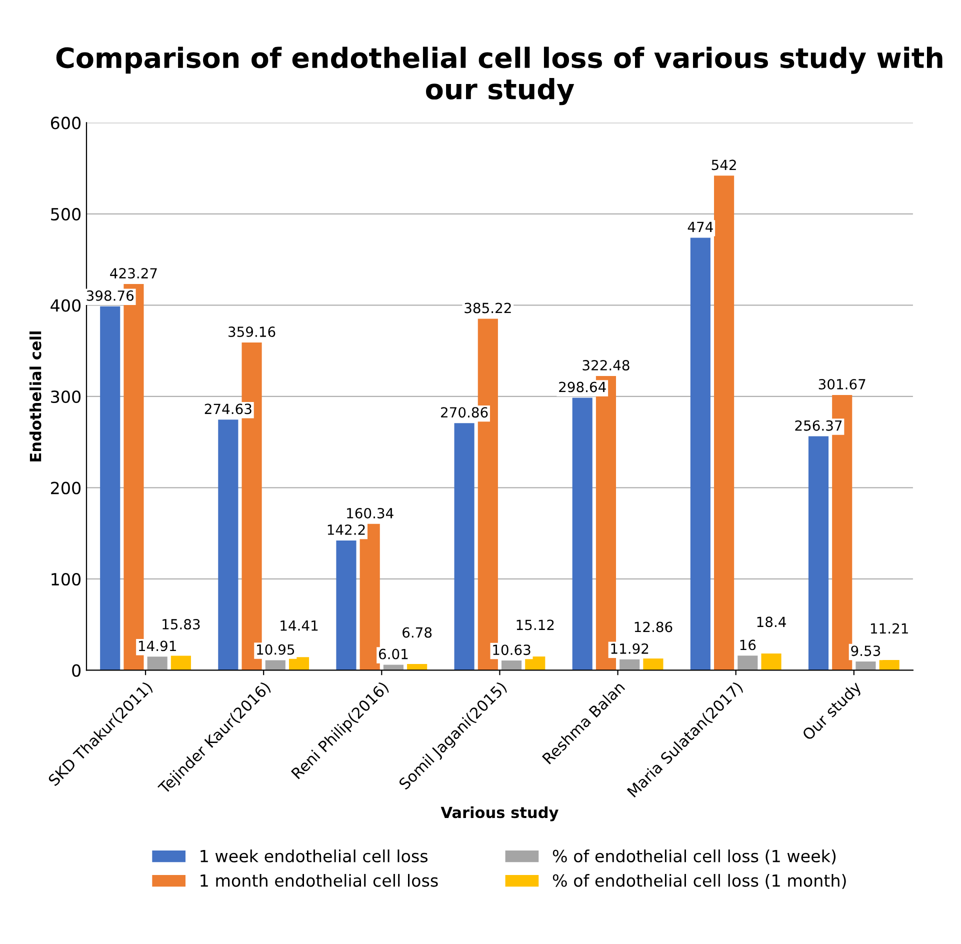  Describe the element at coordinates (464, 412) in the screenshot. I see `data-label: 270.86` at that location.